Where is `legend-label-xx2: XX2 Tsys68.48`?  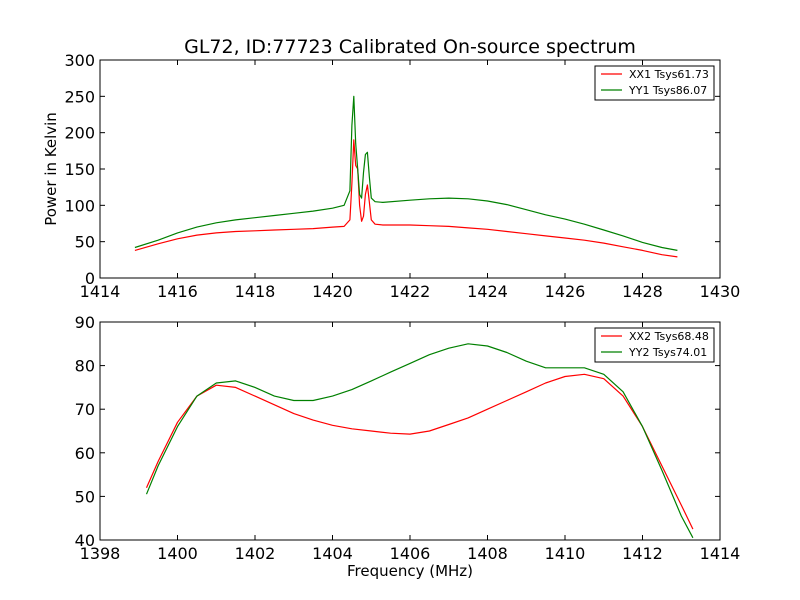 legend-label-xx2: XX2 Tsys68.48 is located at coordinates (669, 336).